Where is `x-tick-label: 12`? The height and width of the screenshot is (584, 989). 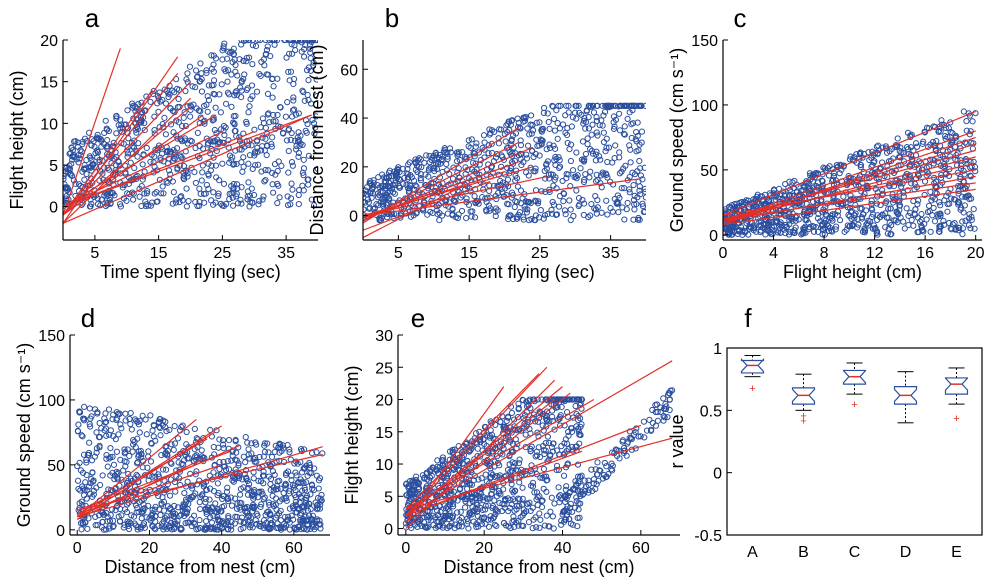 x-tick-label: 12 is located at coordinates (875, 253).